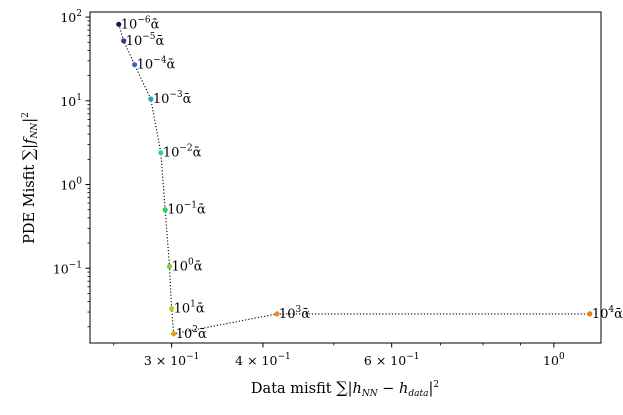  I want to click on x-tick-label: 100, so click(554, 360).